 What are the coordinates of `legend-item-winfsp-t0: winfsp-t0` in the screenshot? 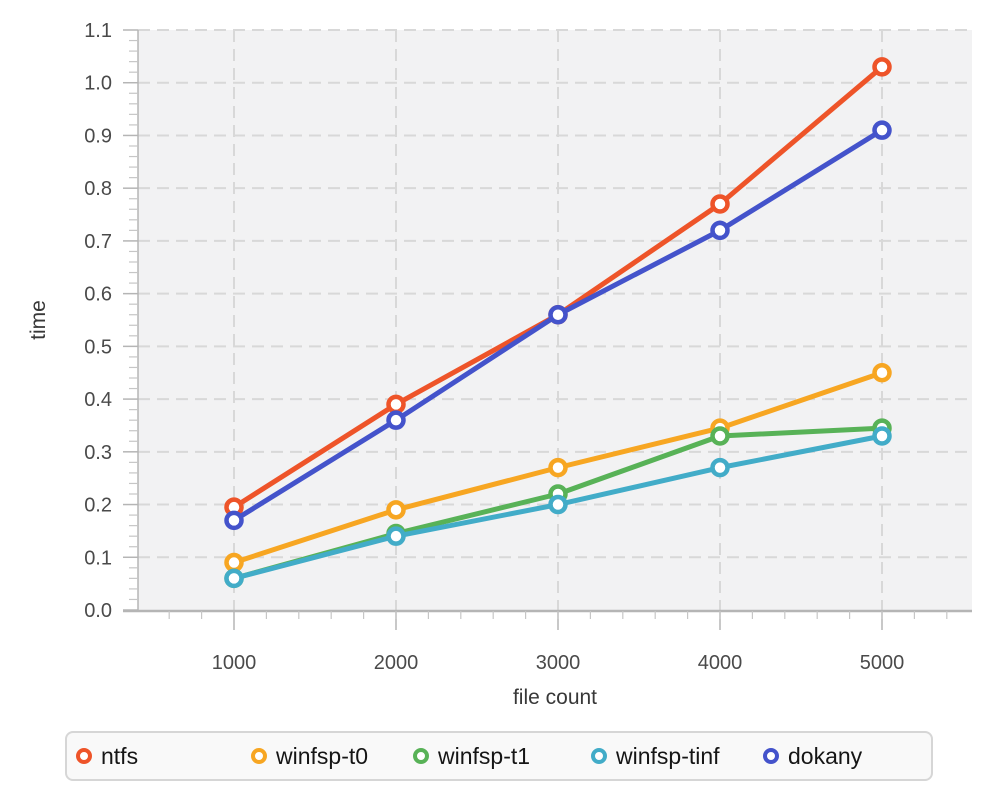 It's located at (309, 756).